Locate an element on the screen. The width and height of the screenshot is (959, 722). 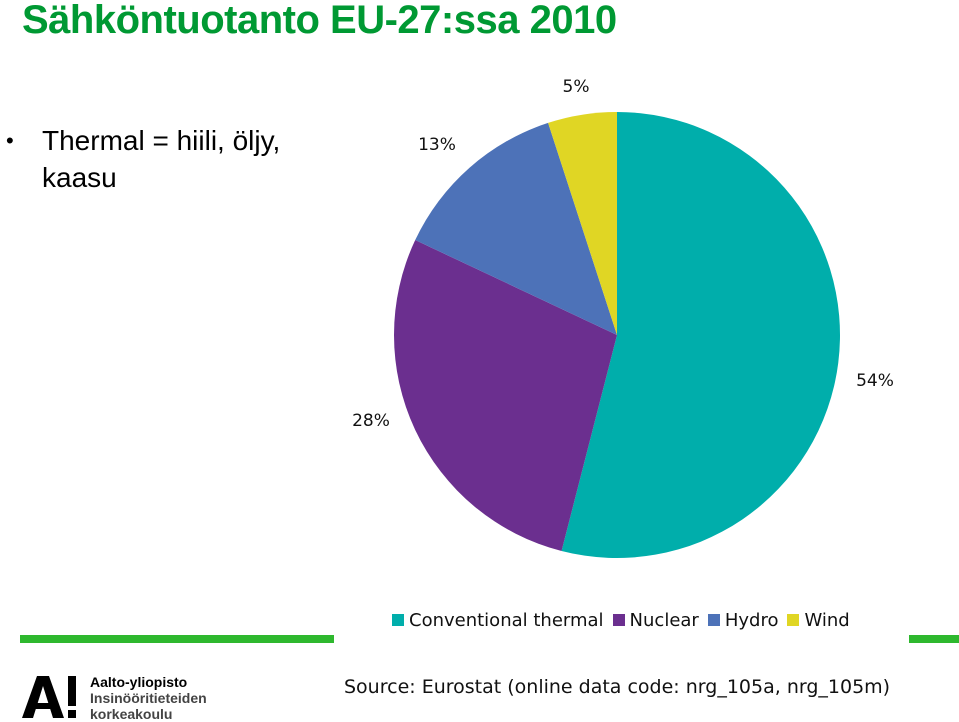
legend-label: Conventional thermal is located at coordinates (506, 620).